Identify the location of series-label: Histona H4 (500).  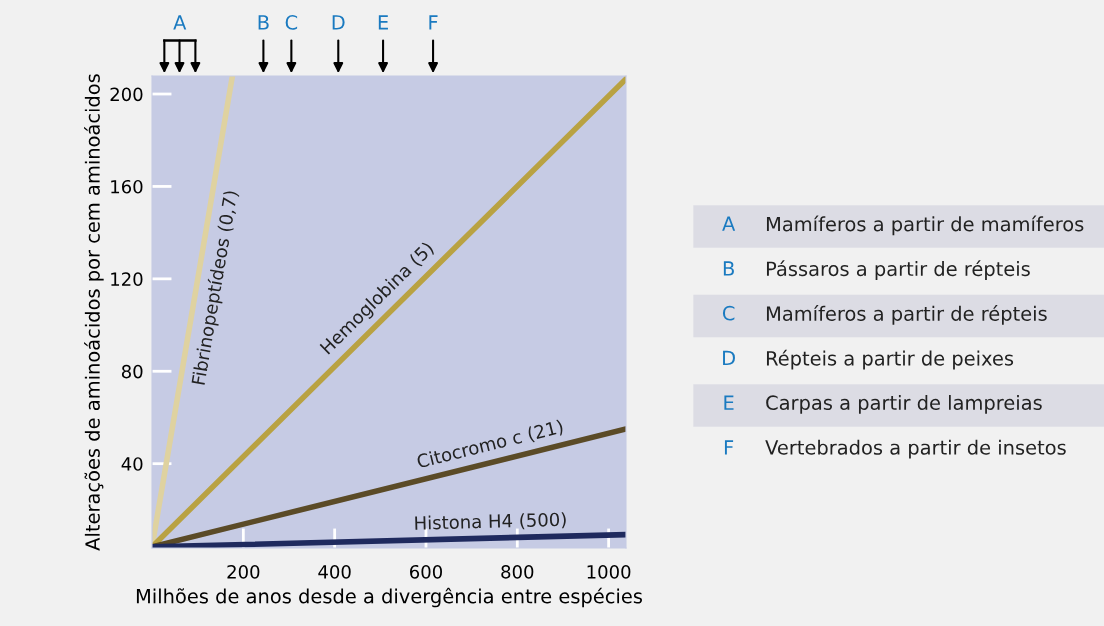
(490, 522).